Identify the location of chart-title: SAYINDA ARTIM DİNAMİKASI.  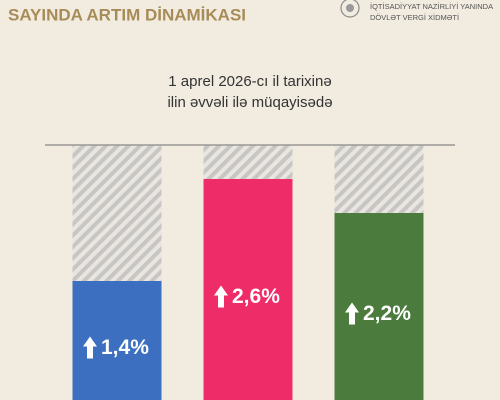
(127, 14).